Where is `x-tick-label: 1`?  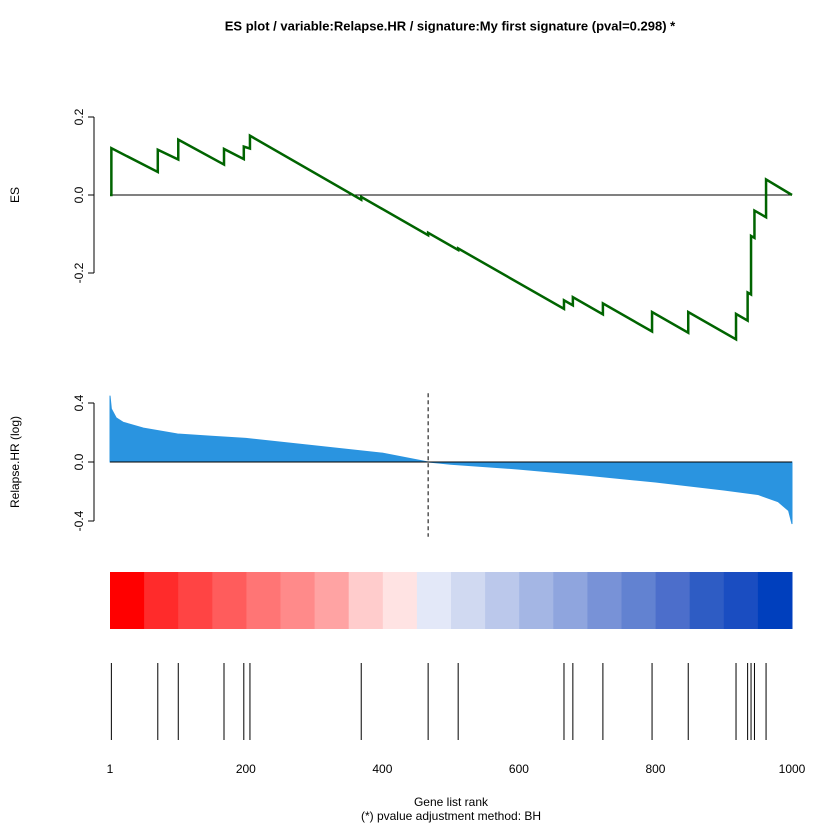
x-tick-label: 1 is located at coordinates (110, 769).